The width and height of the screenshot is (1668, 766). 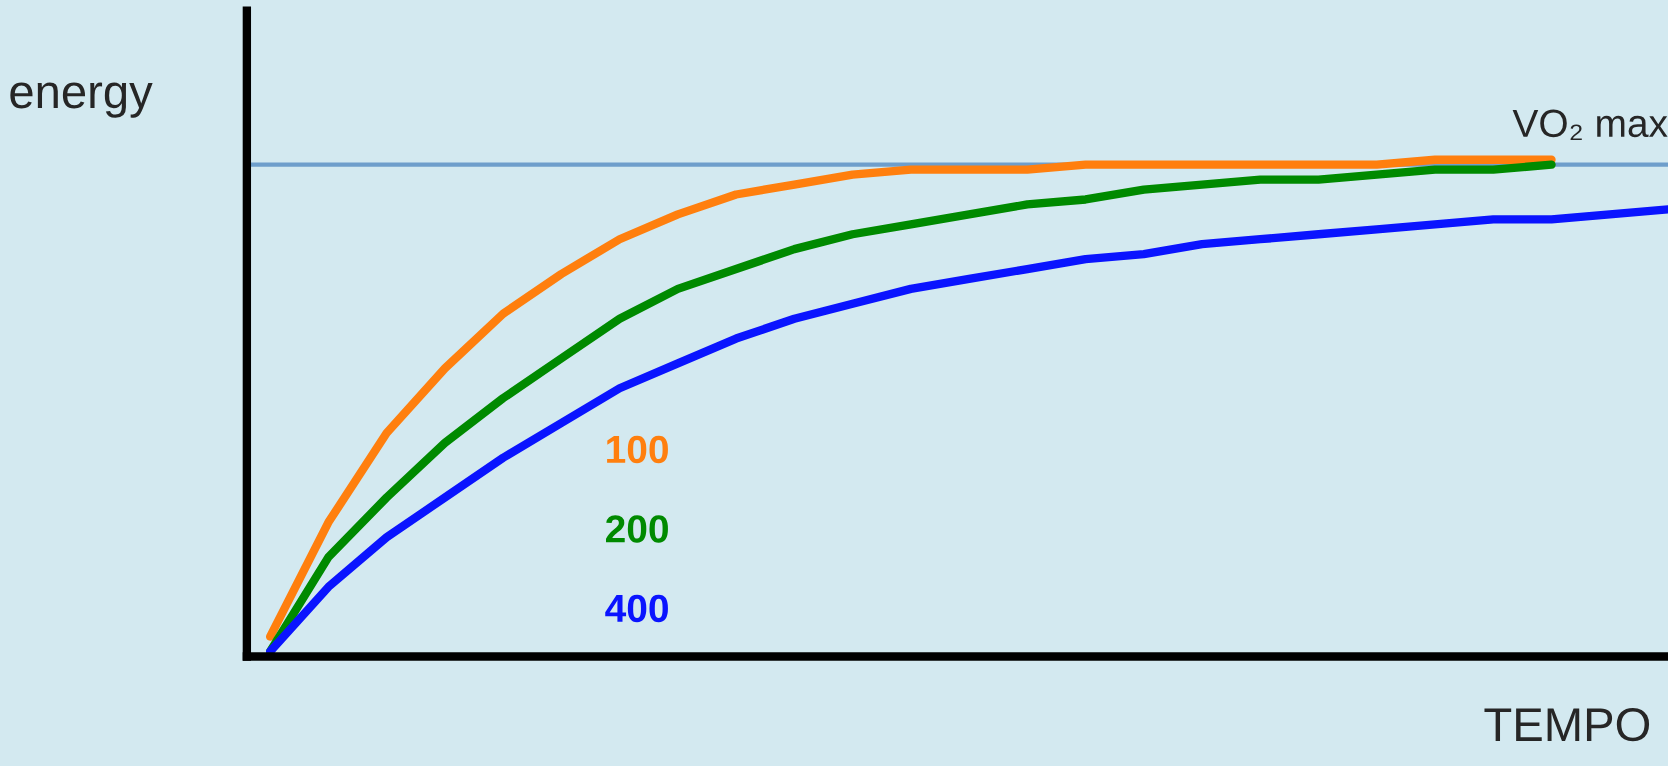 I want to click on ref-line-label: VO₂ max, so click(x=1590, y=125).